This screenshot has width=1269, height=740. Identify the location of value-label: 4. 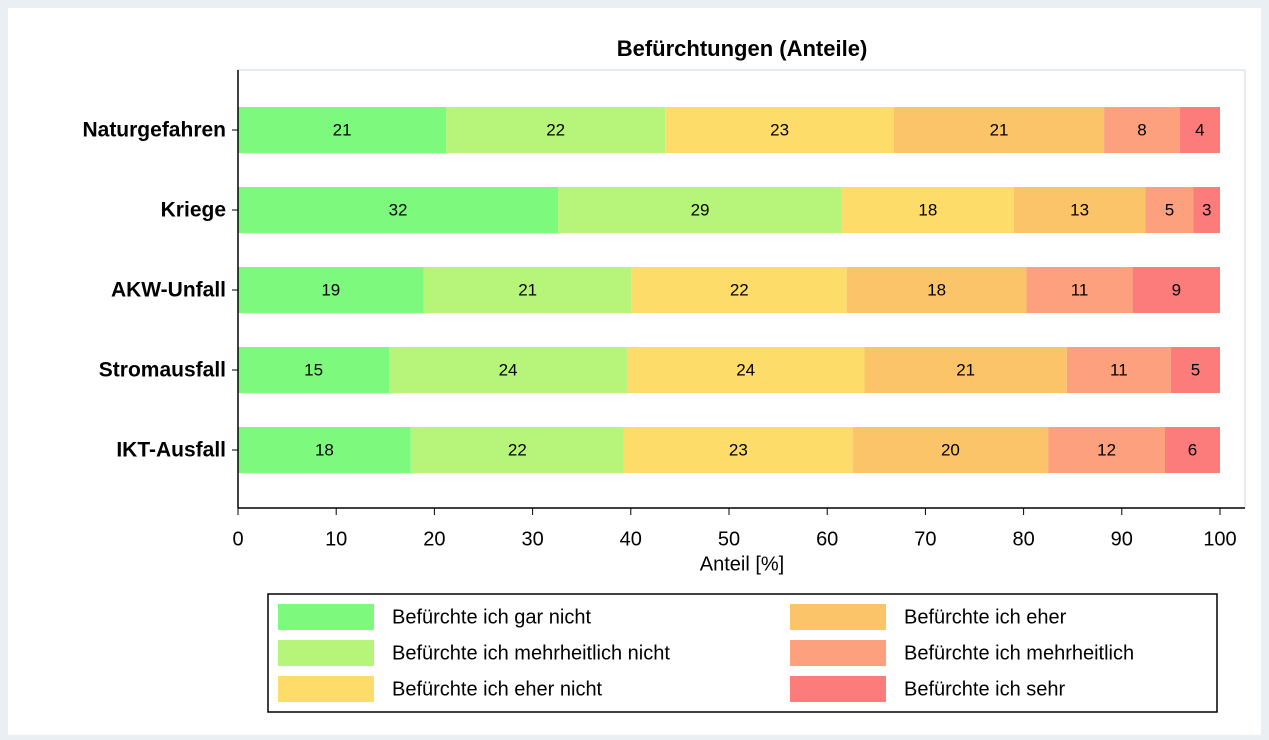
(1199, 129).